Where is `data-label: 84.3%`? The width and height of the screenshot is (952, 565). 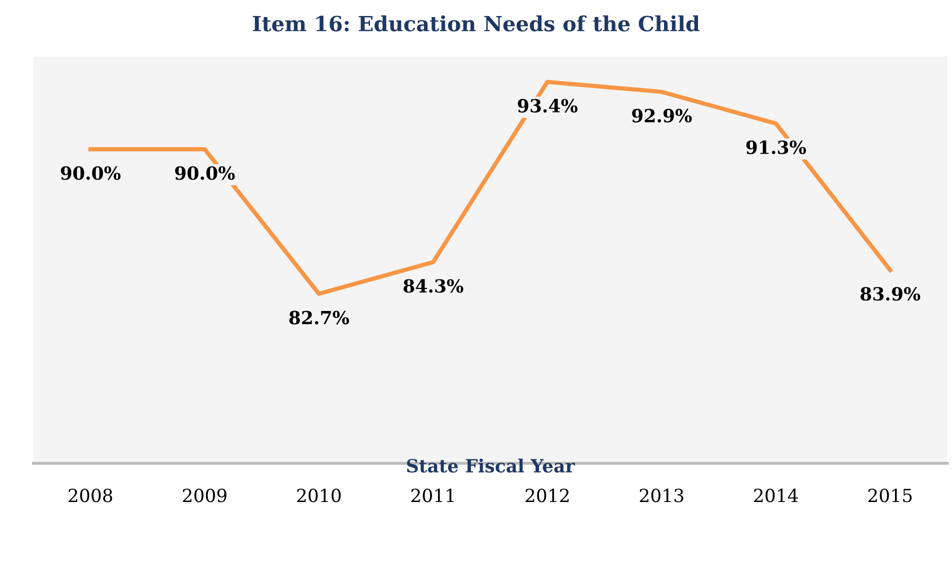 data-label: 84.3% is located at coordinates (434, 286).